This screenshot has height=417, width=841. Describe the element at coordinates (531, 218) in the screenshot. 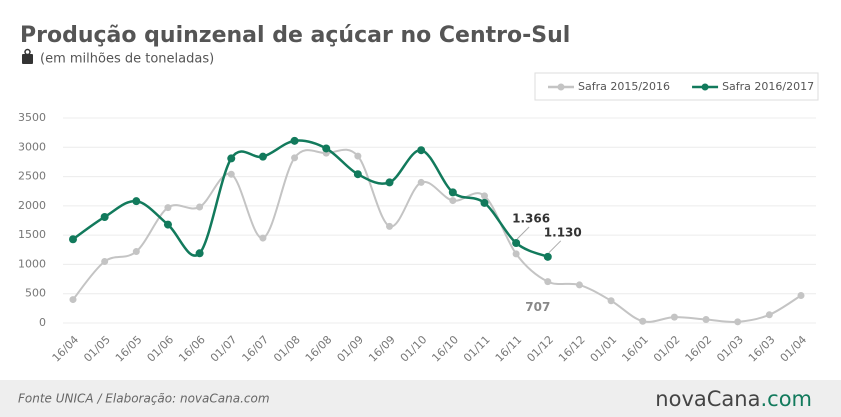

I see `value-label: 1.366` at that location.